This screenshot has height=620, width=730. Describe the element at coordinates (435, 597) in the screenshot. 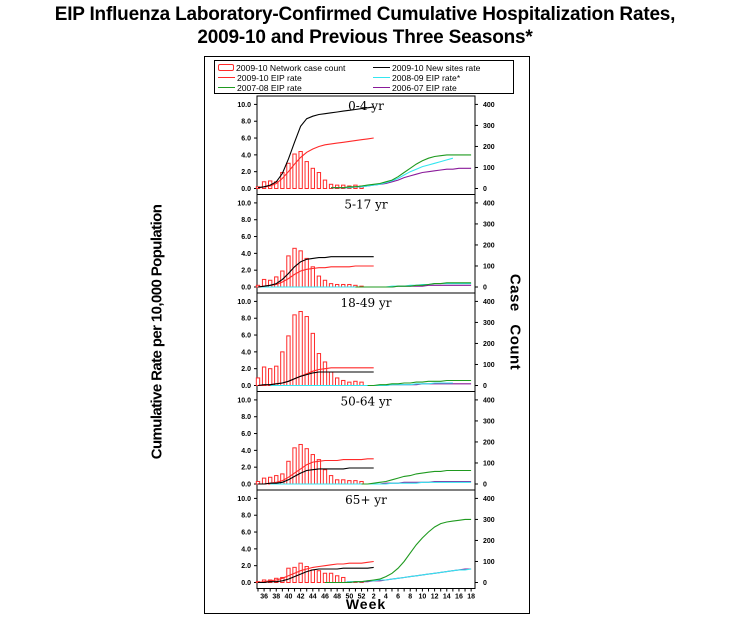

I see `x-tick-label: 12` at that location.